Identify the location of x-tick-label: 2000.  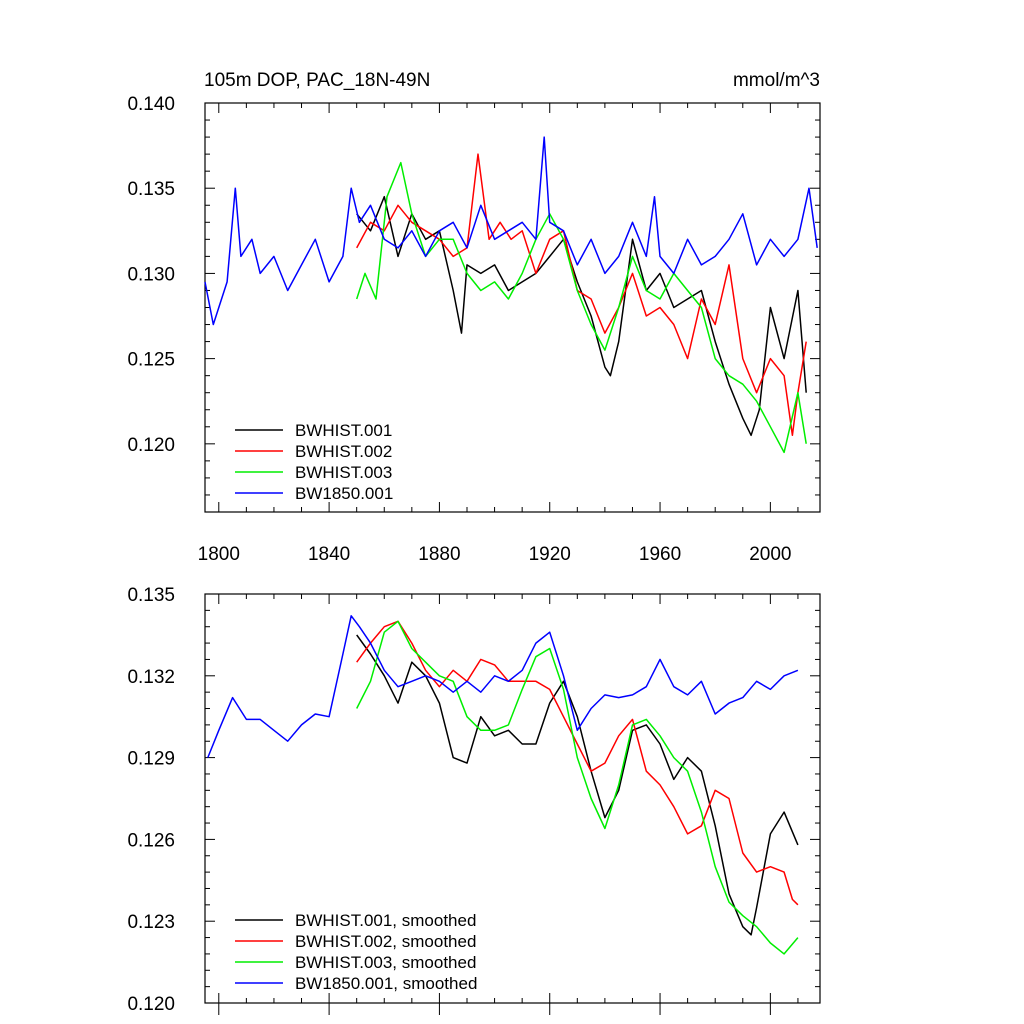
(770, 554).